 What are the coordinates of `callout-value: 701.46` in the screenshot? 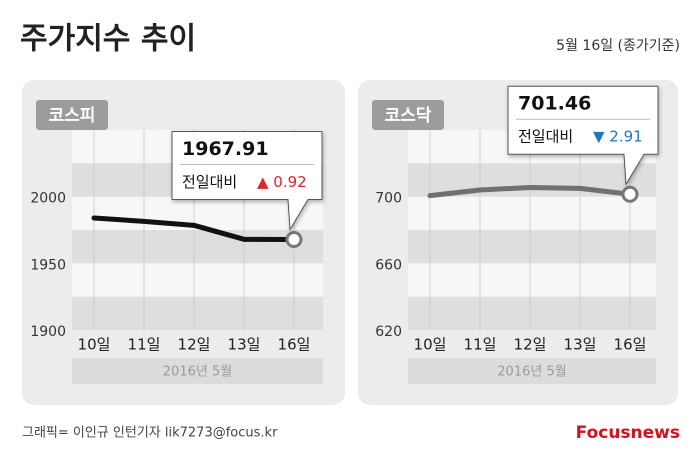 It's located at (554, 104).